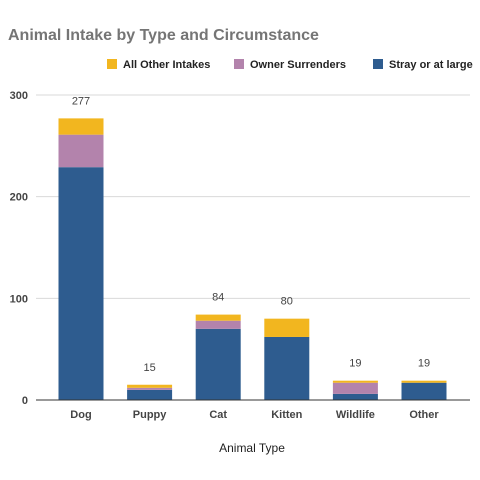  What do you see at coordinates (252, 448) in the screenshot?
I see `x-axis-title: Animal Type` at bounding box center [252, 448].